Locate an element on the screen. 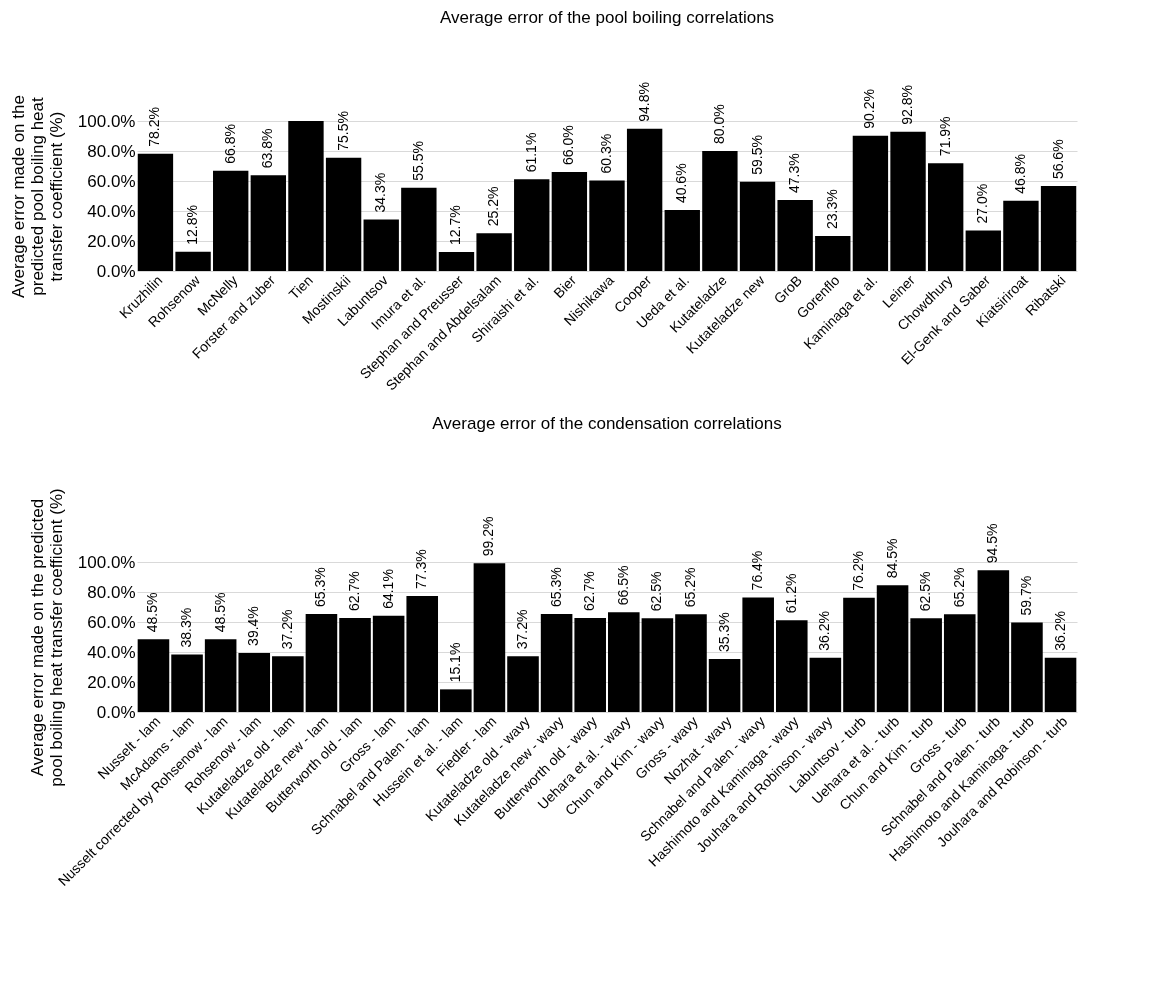 This screenshot has height=992, width=1172. data-label: 39.4% is located at coordinates (253, 626).